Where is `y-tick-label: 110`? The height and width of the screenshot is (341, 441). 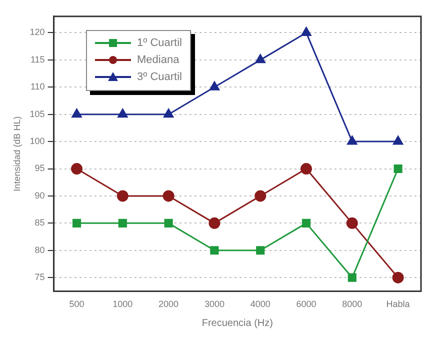 y-tick-label: 110 is located at coordinates (37, 87).